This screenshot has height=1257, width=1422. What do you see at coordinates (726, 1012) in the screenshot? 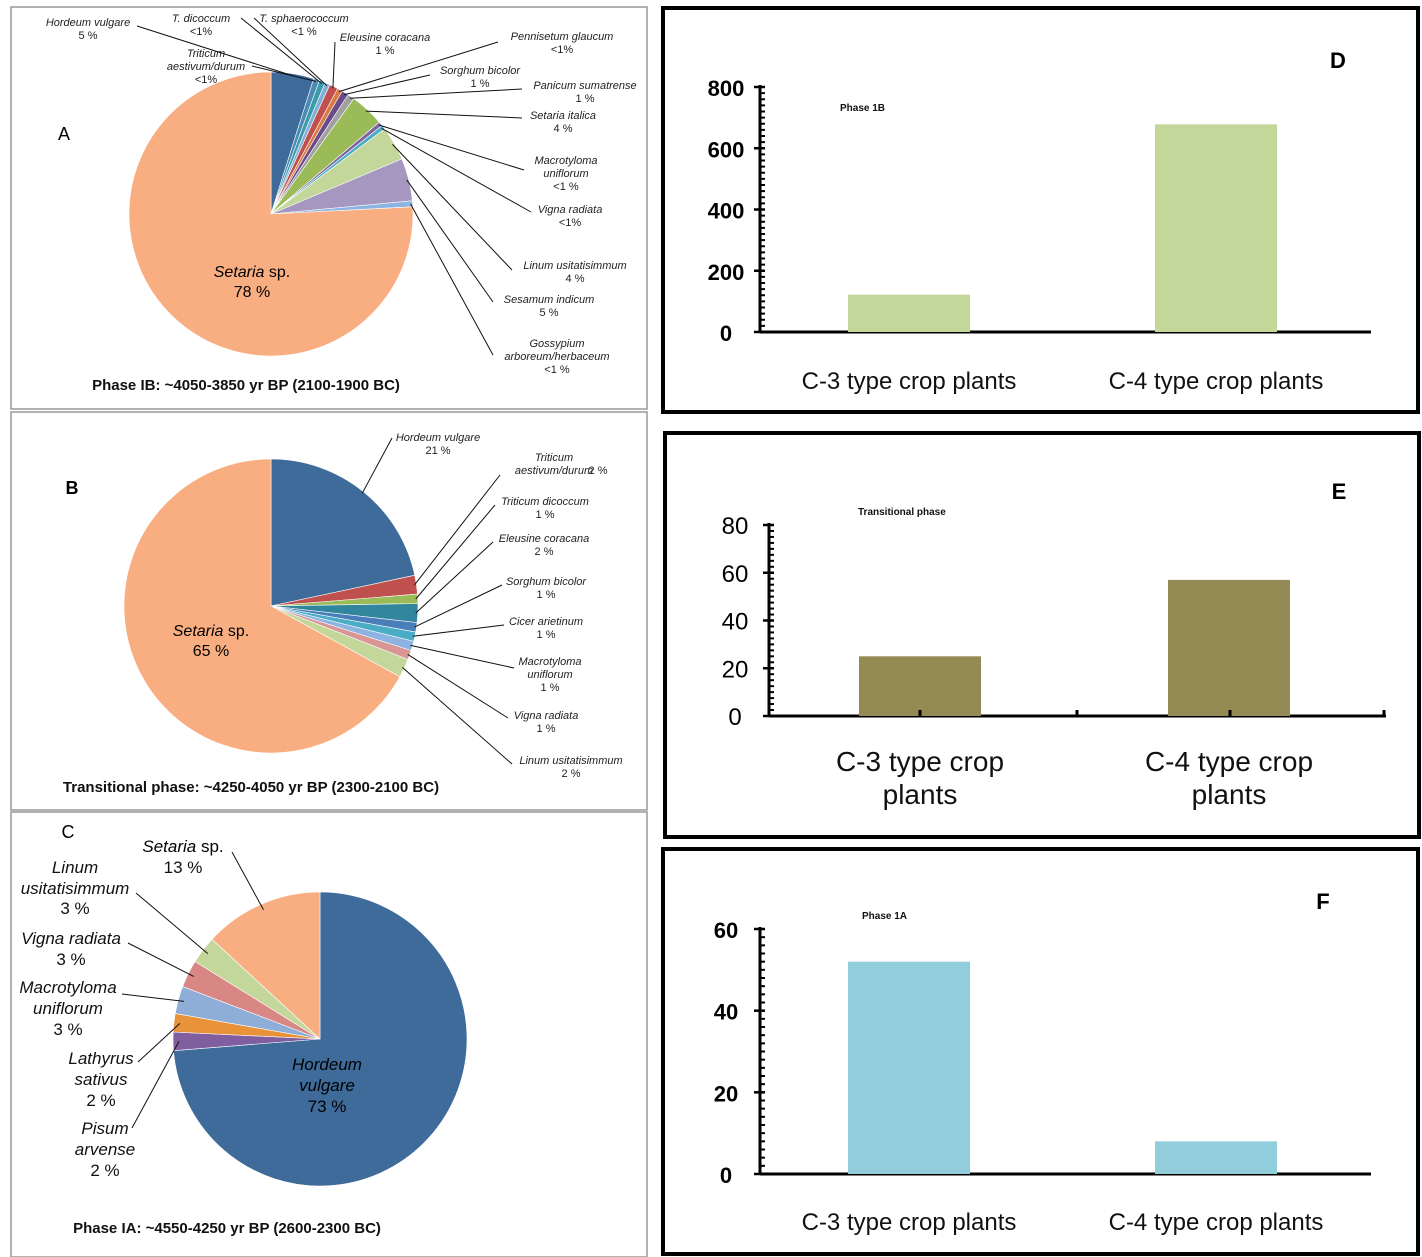
I see `y-tick-label-f-2: 40` at bounding box center [726, 1012].